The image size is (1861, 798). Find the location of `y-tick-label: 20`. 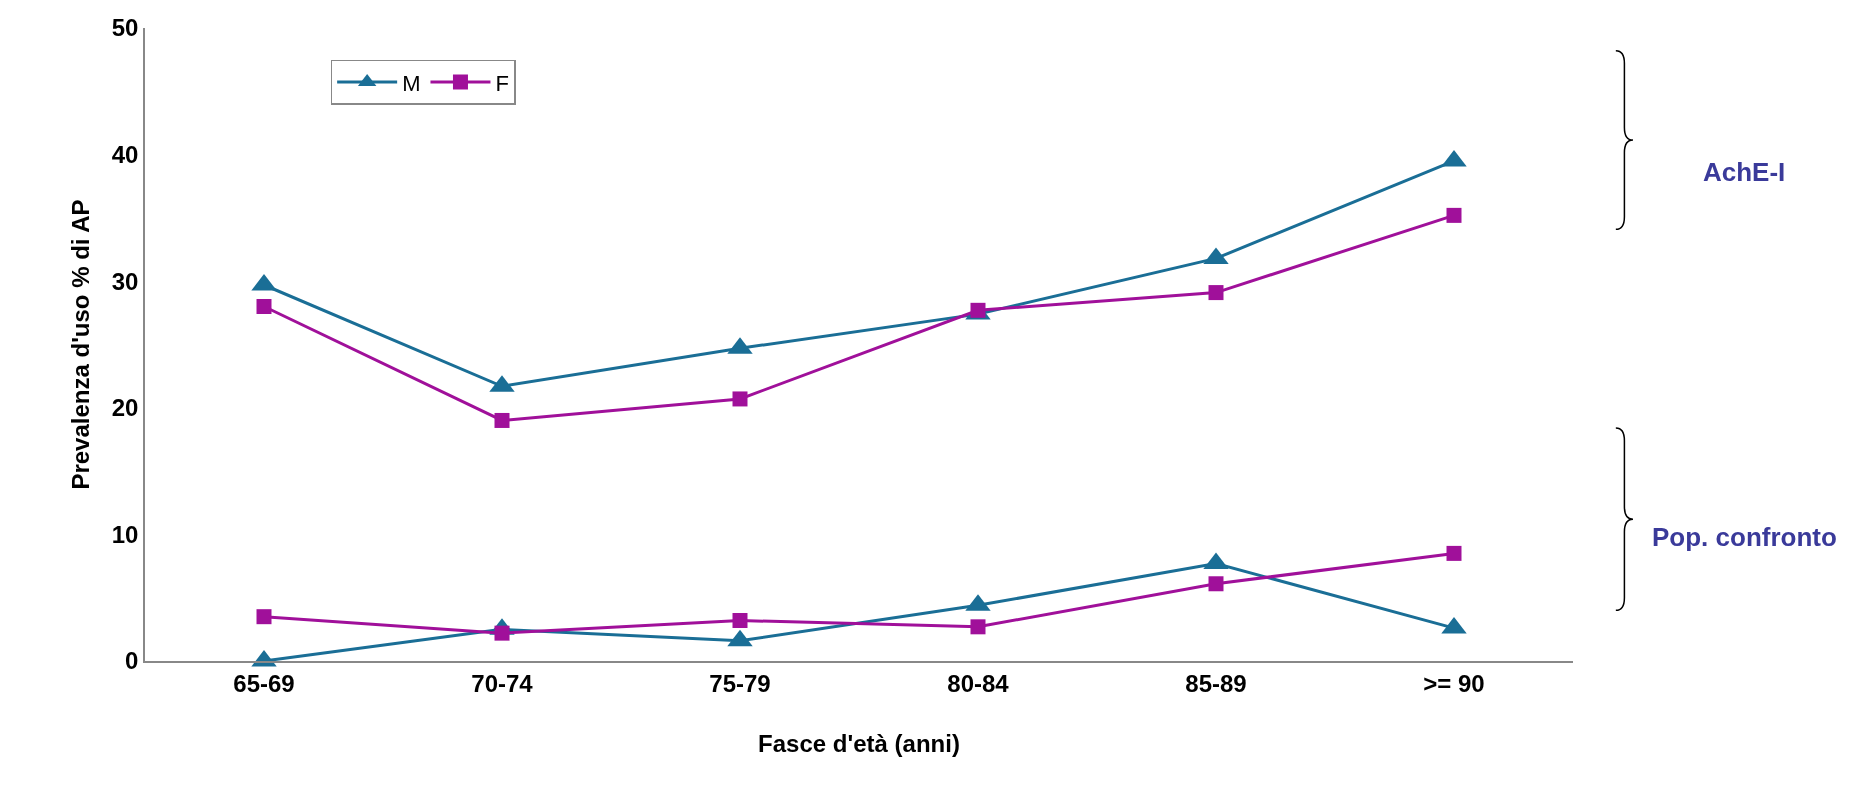

y-tick-label: 20 is located at coordinates (125, 408).